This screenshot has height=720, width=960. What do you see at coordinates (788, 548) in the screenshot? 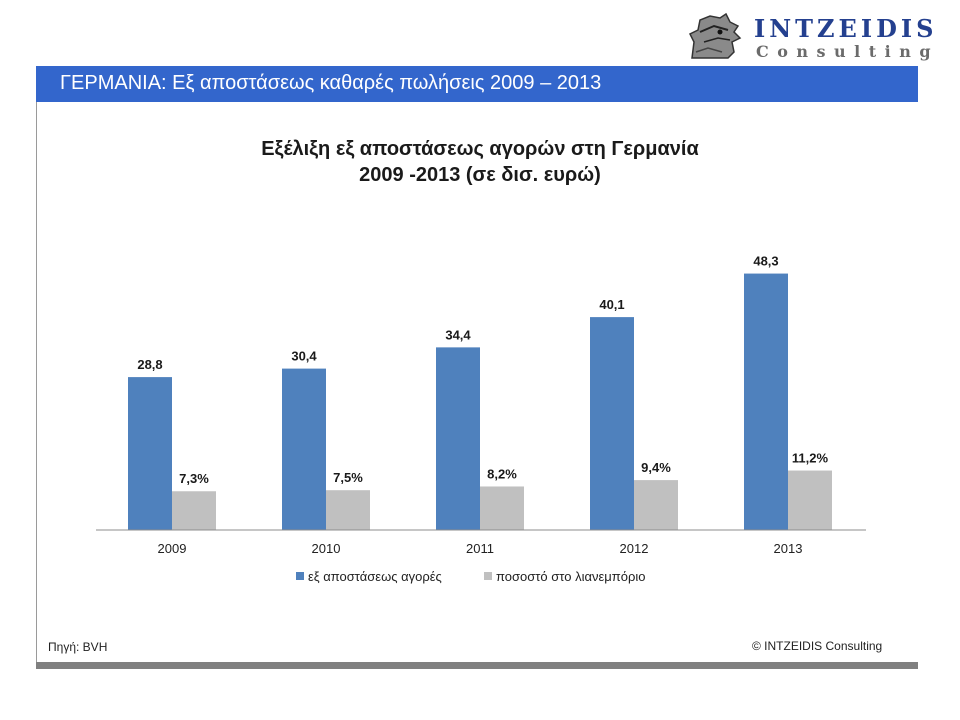
I see `x-tick-label-2013: 2013` at bounding box center [788, 548].